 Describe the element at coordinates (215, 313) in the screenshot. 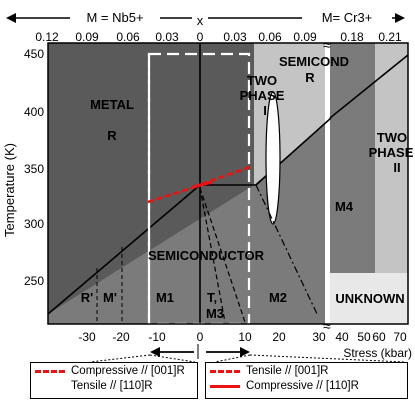

I see `m3-label: M3` at that location.